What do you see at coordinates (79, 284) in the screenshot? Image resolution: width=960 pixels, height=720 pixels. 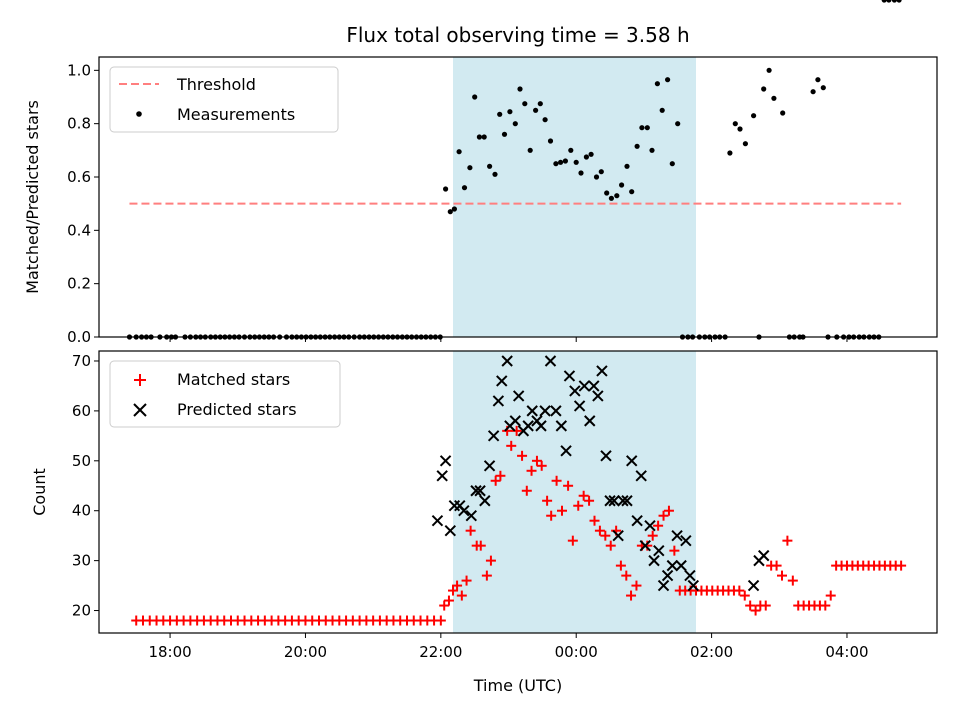 I see `ratio-y-tick-label: 0.2` at bounding box center [79, 284].